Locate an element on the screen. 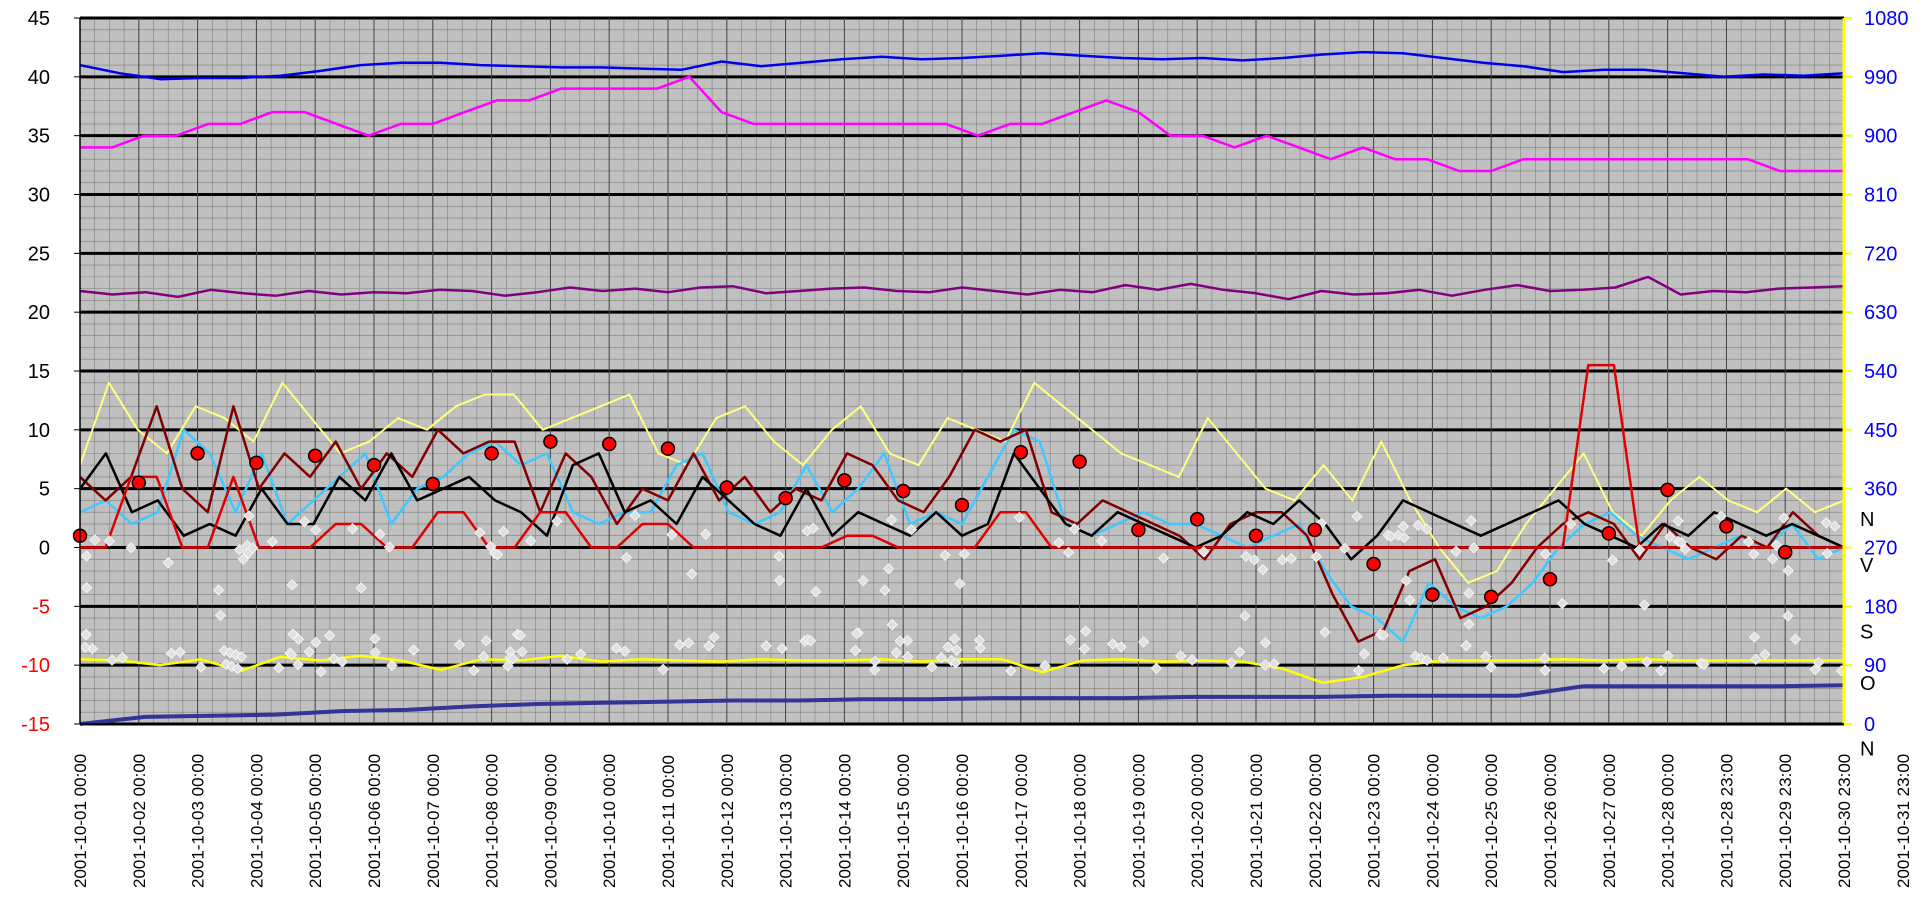 The image size is (1930, 899). x-tick-label: 2001-10-08 00:00 is located at coordinates (492, 821).